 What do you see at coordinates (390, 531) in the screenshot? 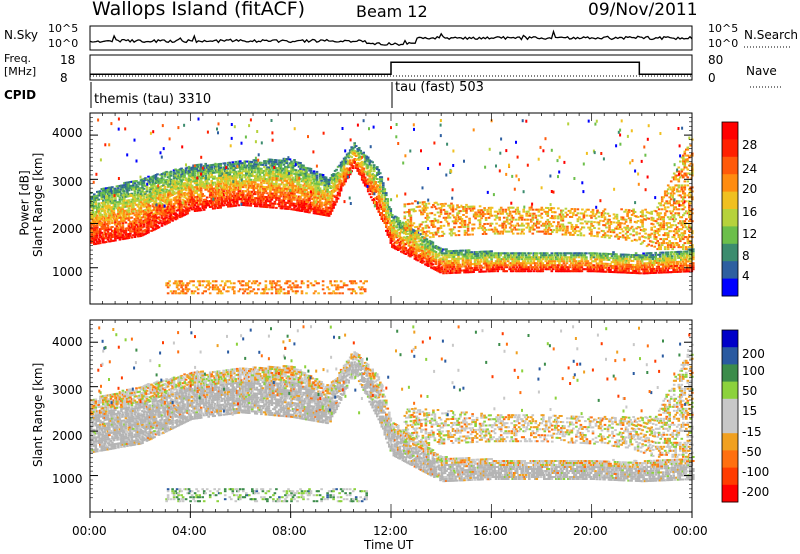
I see `xtick-3: 12:00` at bounding box center [390, 531].